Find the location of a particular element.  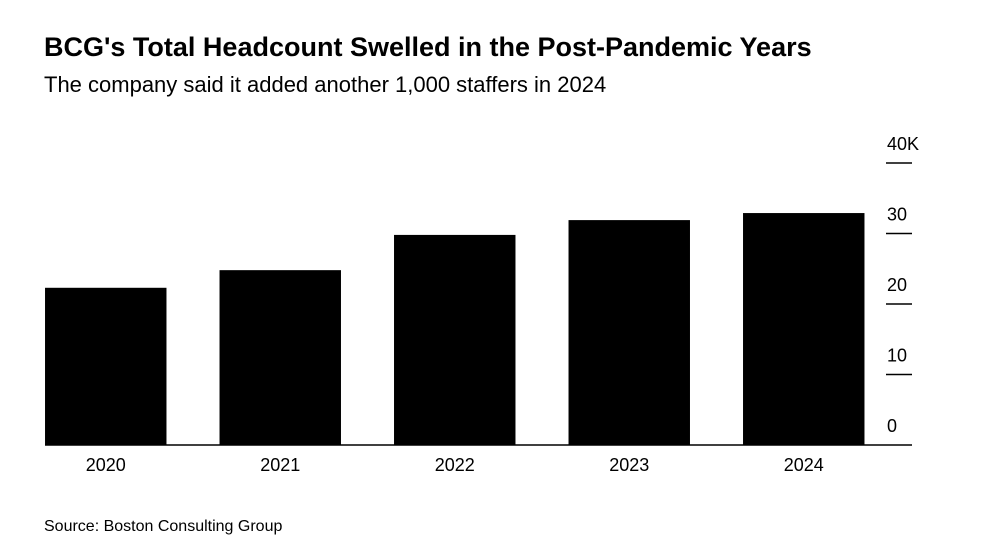

source-note: Source: Boston Consulting Group is located at coordinates (163, 526).